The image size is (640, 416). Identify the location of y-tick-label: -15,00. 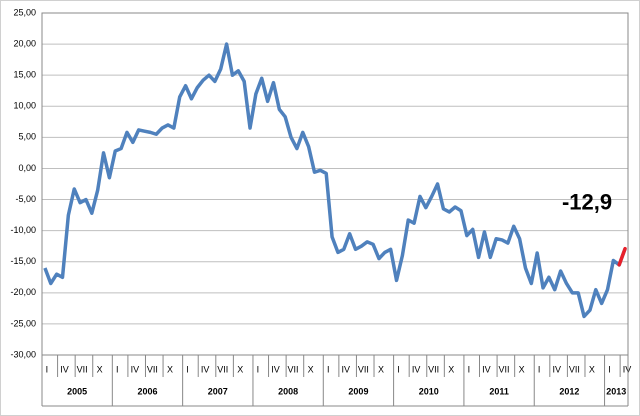
(23, 261).